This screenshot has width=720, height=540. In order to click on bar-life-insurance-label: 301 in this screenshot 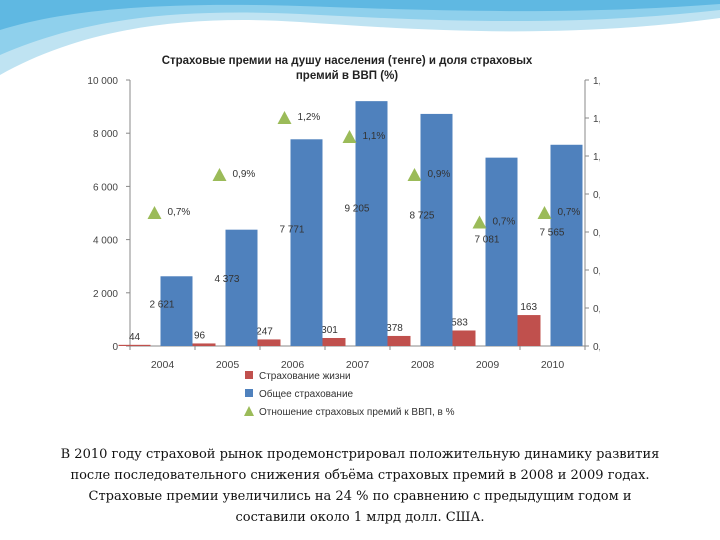, I will do `click(329, 330)`.